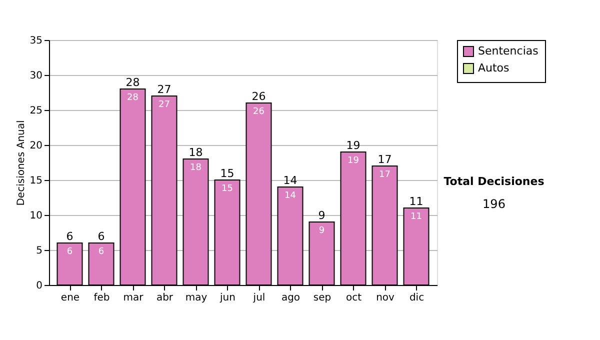 The width and height of the screenshot is (600, 340). Describe the element at coordinates (39, 251) in the screenshot. I see `y-tick-label: 5` at that location.